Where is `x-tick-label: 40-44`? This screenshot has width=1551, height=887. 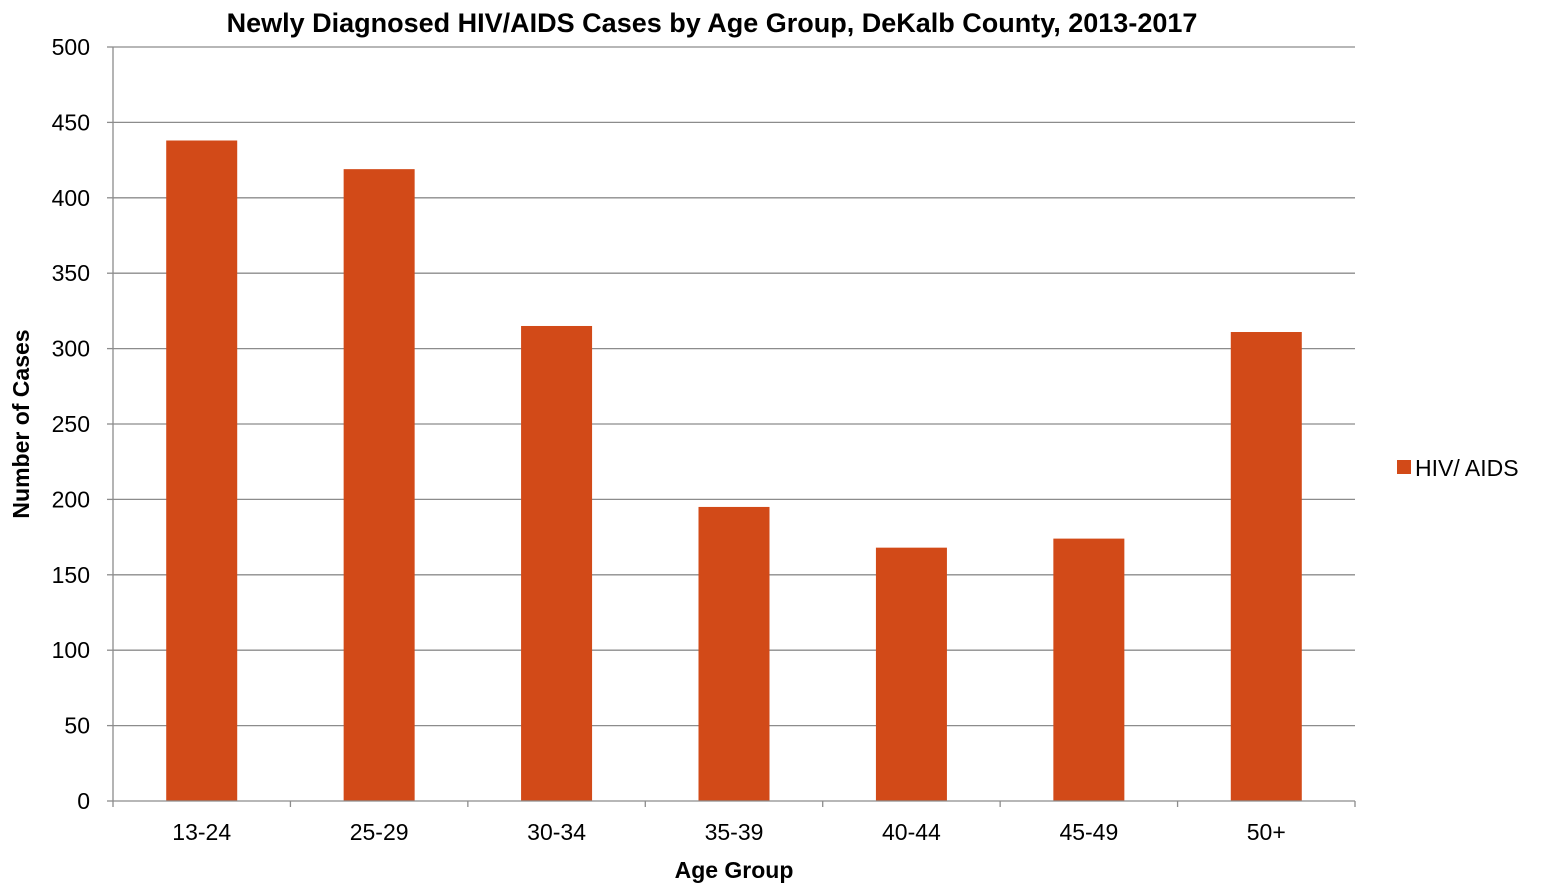
x-tick-label: 40-44 is located at coordinates (911, 832).